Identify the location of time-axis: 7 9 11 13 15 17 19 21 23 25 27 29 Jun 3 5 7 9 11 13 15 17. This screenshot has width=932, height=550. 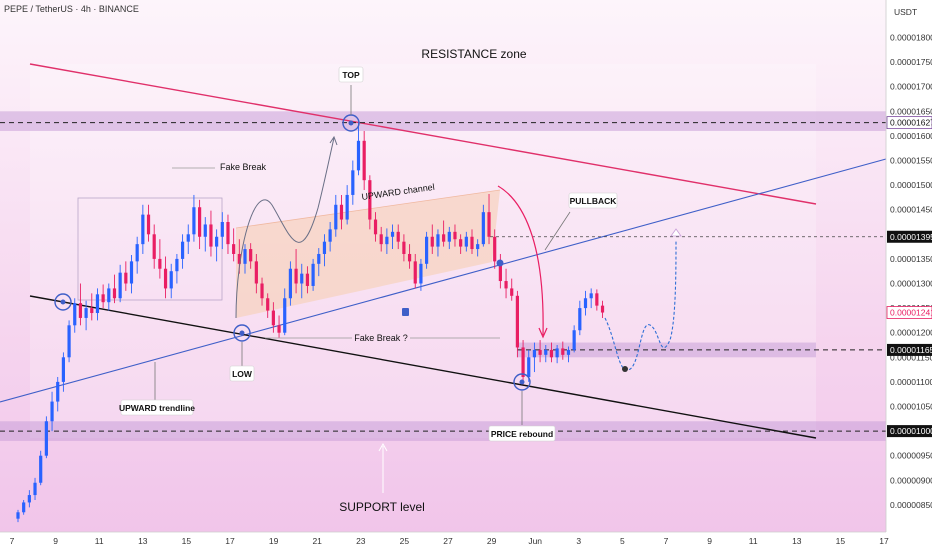
(444, 540).